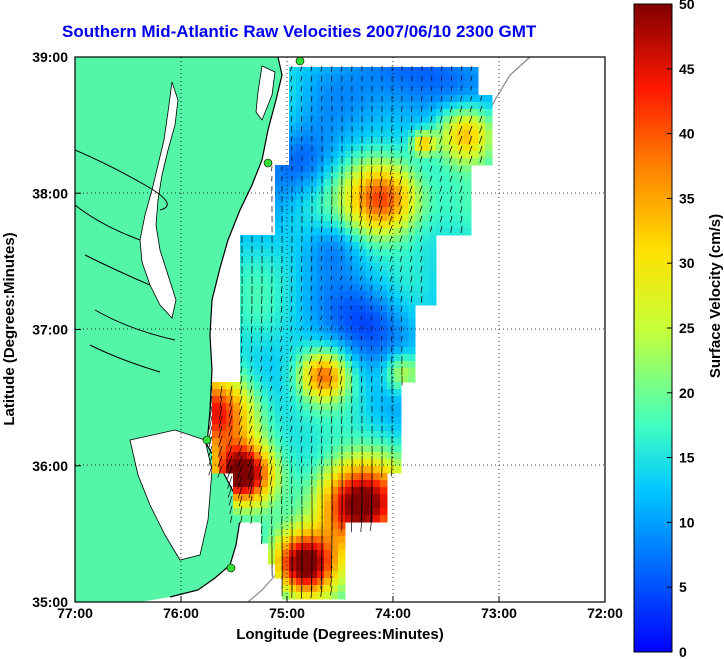  I want to click on coastline, so click(226, 327).